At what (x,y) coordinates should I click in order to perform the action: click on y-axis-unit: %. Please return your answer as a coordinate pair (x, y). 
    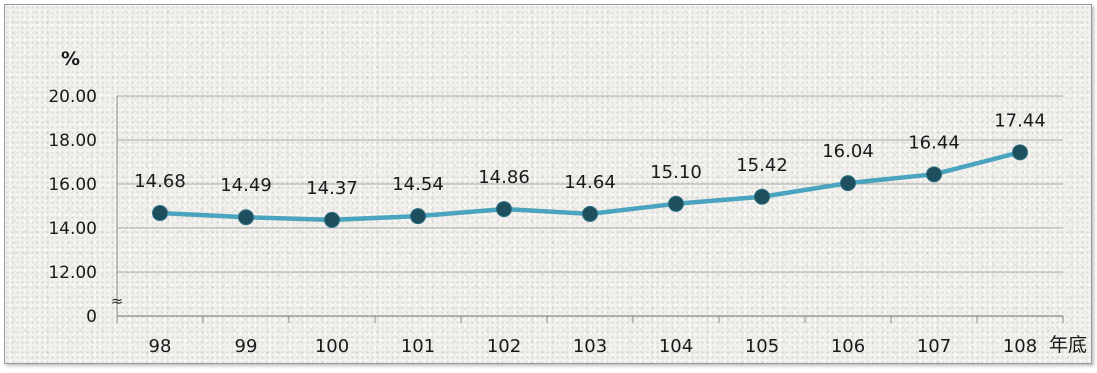
    Looking at the image, I should click on (70, 59).